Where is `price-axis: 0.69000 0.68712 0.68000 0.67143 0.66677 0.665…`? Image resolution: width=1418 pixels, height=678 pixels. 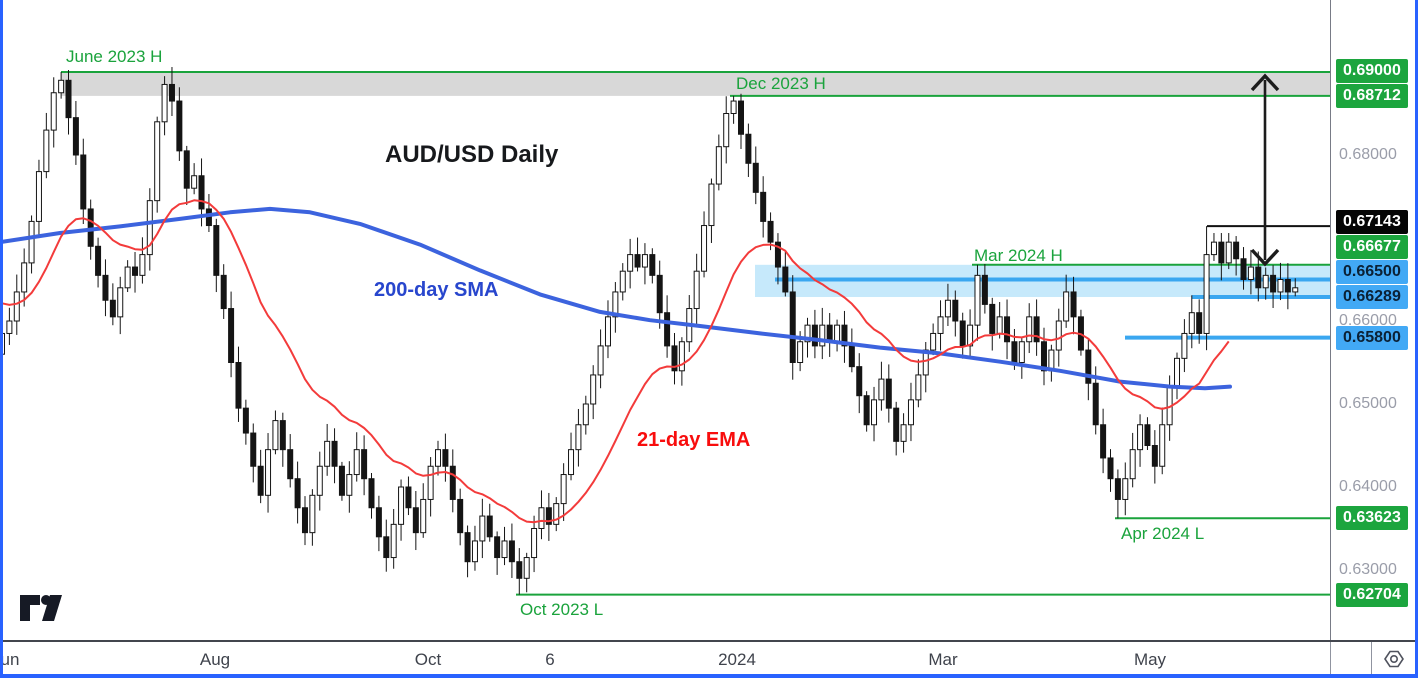
price-axis: 0.69000 0.68712 0.68000 0.67143 0.66677 0.665… is located at coordinates (1373, 320).